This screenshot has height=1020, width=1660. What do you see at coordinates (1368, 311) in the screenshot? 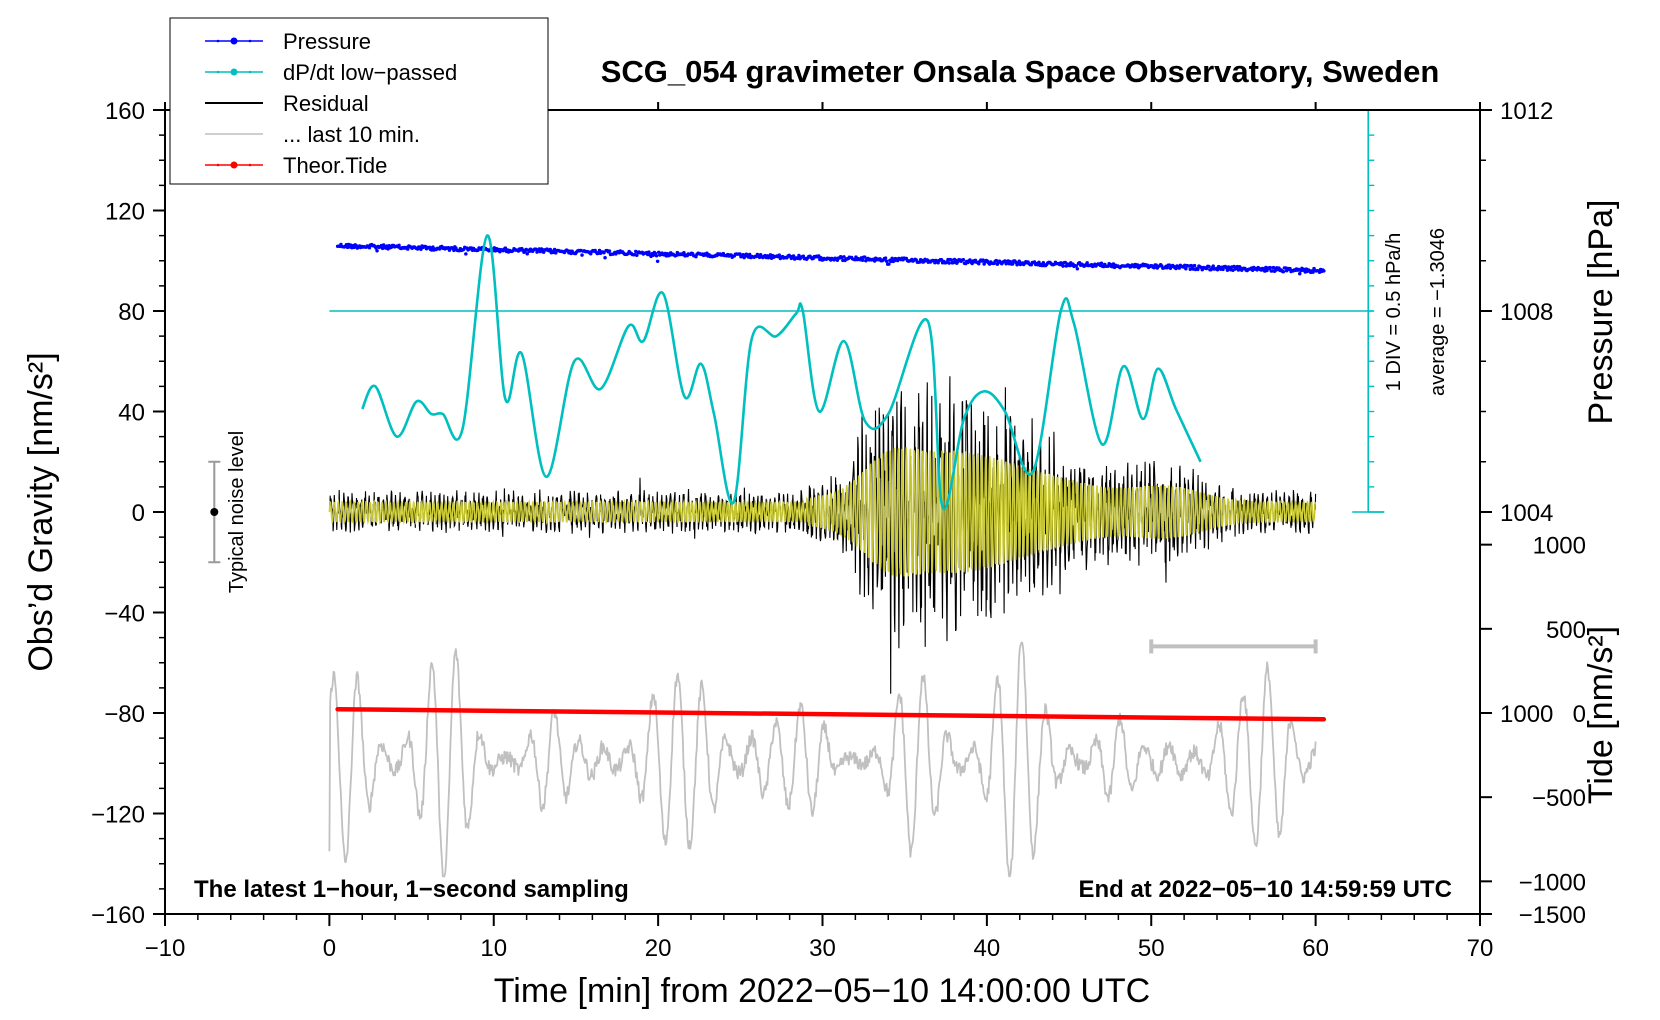
I see `dpdt-scale` at bounding box center [1368, 311].